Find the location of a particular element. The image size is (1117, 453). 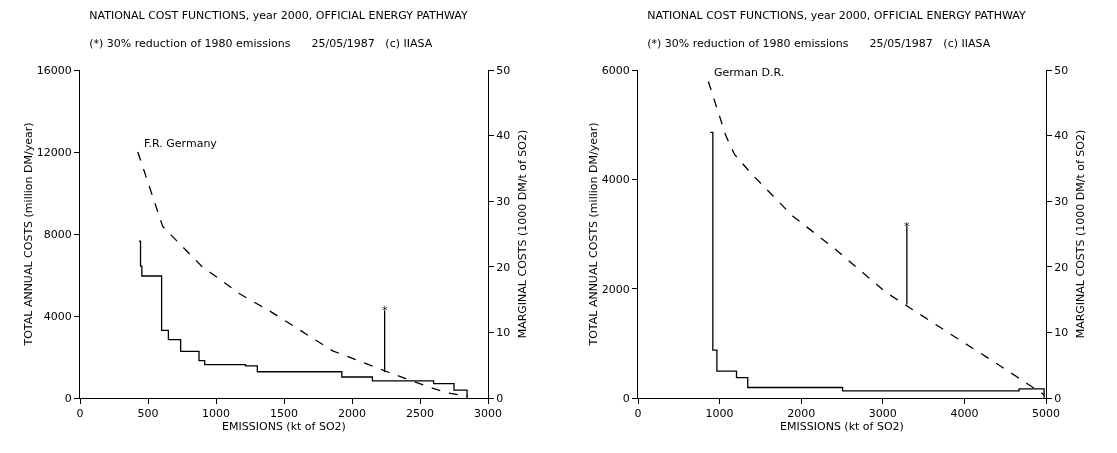

annotation: German D.R. is located at coordinates (749, 72).